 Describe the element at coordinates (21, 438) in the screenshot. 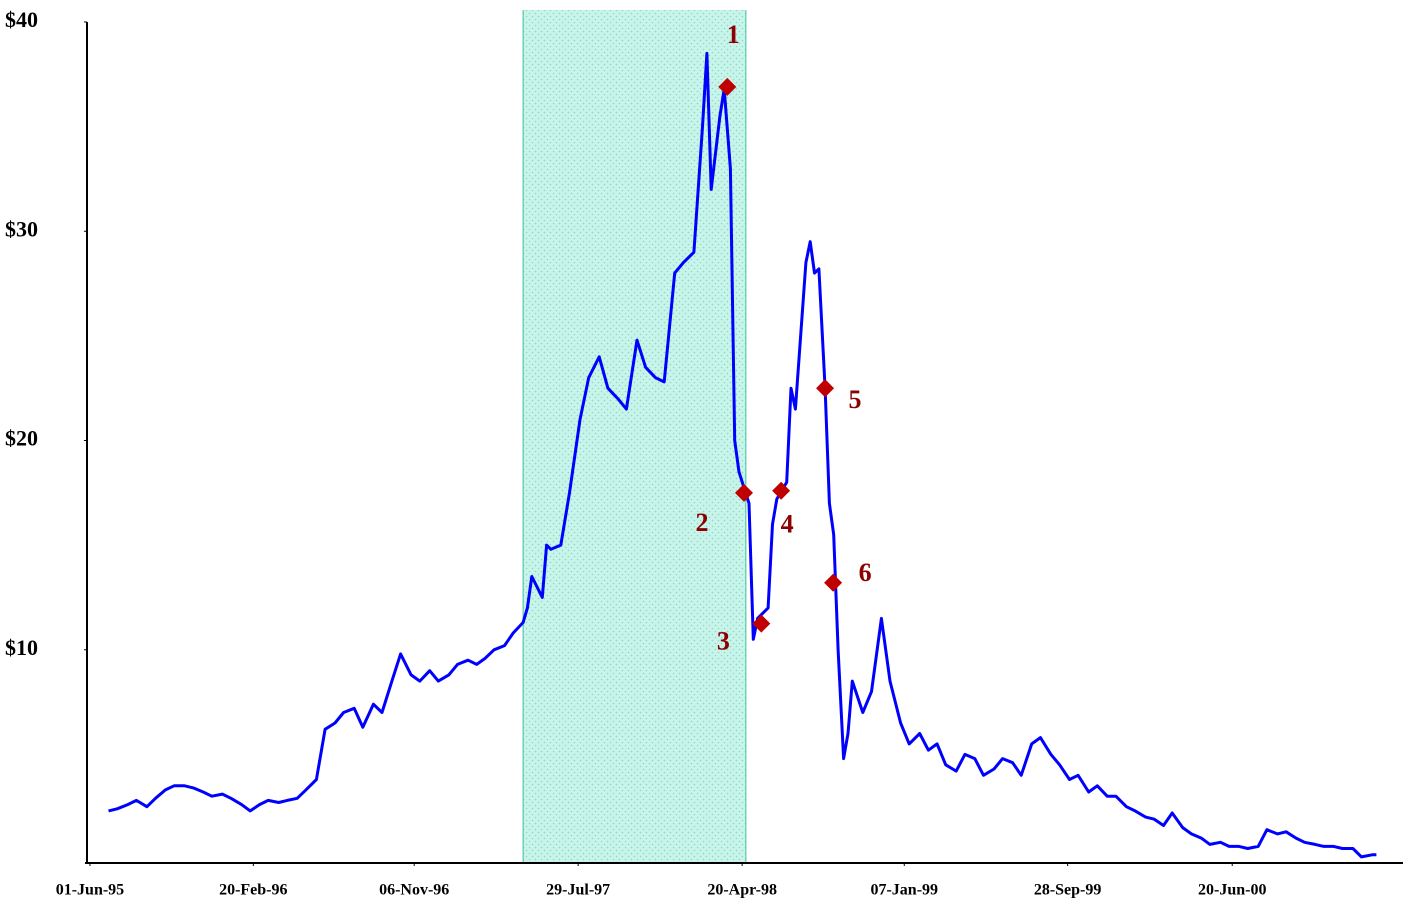

I see `y-tick-label: $20` at that location.